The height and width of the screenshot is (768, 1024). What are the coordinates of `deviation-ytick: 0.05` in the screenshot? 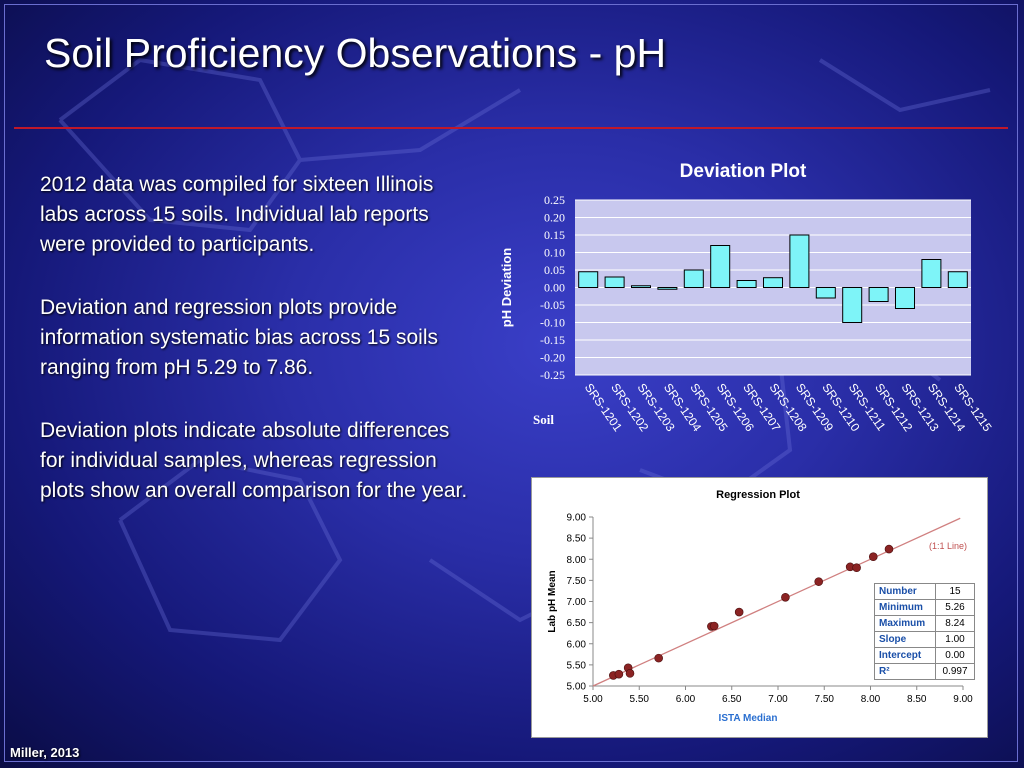 It's located at (554, 270).